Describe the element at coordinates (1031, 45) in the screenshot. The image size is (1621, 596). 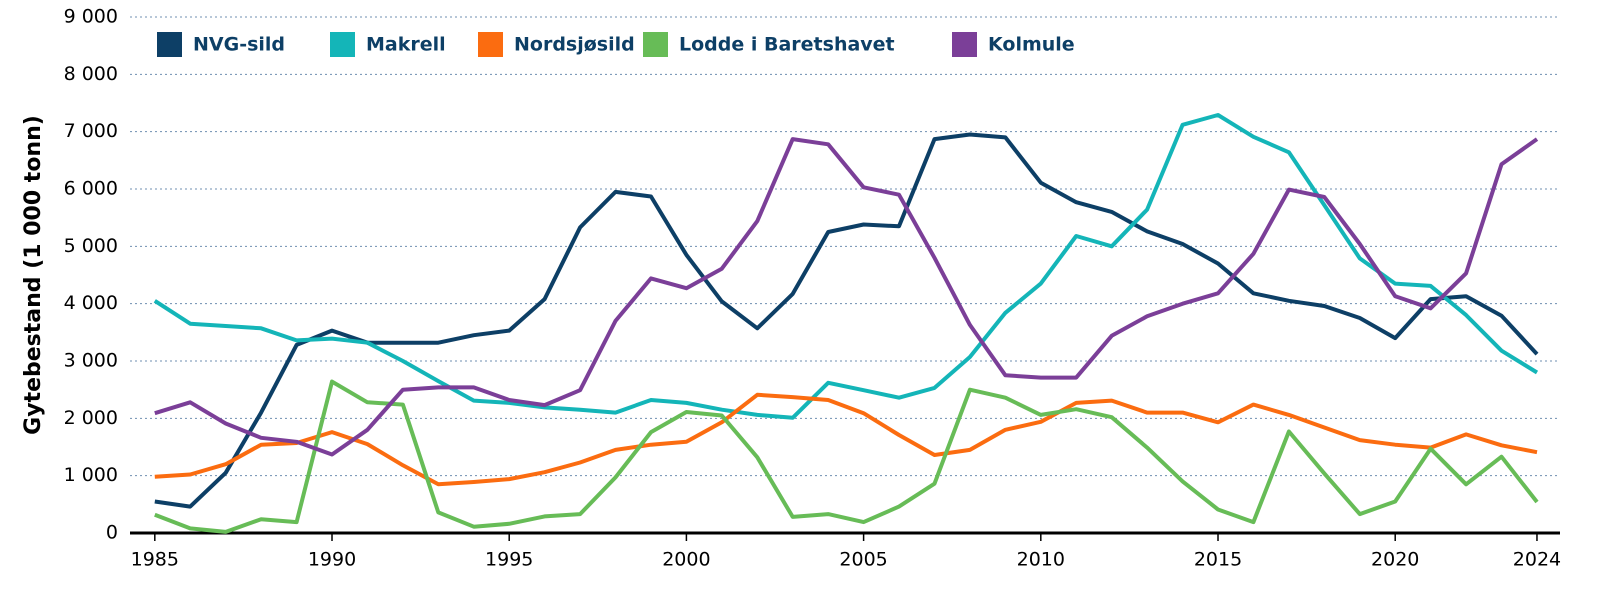
I see `legend-label: Kolmule` at that location.